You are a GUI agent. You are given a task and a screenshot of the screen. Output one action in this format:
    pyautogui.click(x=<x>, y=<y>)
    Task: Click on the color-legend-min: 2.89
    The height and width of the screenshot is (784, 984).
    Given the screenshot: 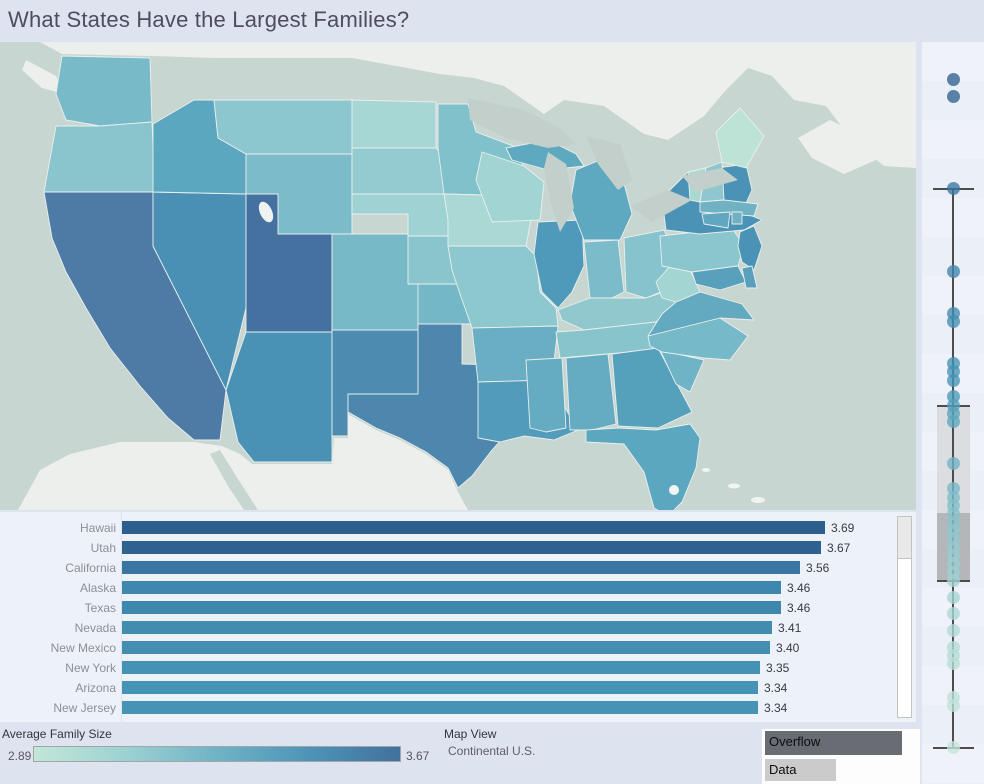 What is the action you would take?
    pyautogui.click(x=20, y=756)
    